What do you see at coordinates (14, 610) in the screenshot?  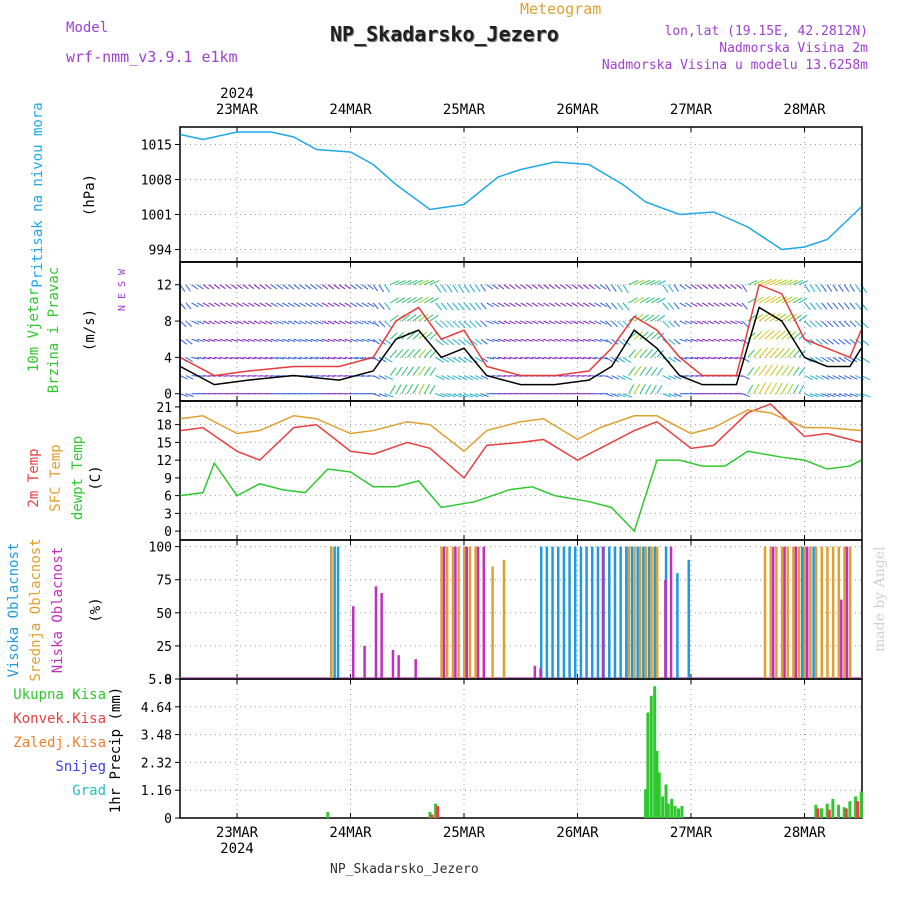 I see `cloud-axis-title-high: Visoka Oblacnost` at bounding box center [14, 610].